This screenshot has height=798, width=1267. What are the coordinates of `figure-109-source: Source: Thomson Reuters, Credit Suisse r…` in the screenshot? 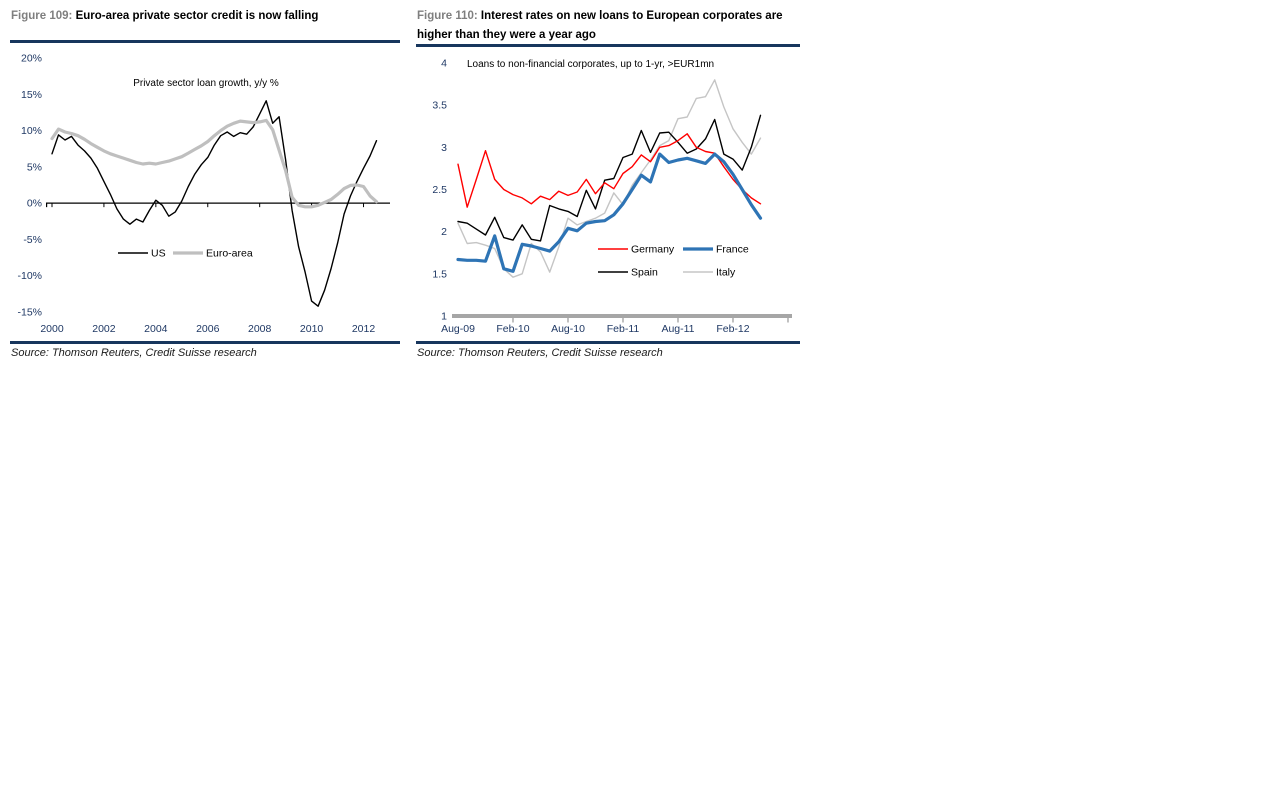 It's located at (134, 353).